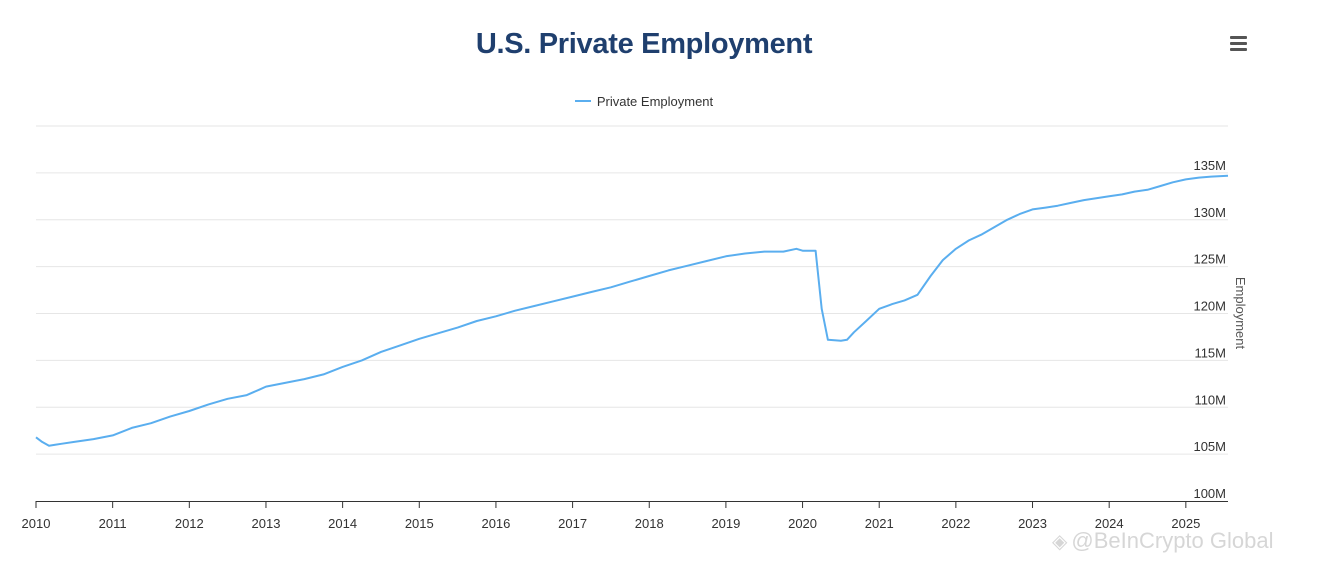 The height and width of the screenshot is (568, 1324). Describe the element at coordinates (1210, 399) in the screenshot. I see `y-tick-label: 110M` at that location.